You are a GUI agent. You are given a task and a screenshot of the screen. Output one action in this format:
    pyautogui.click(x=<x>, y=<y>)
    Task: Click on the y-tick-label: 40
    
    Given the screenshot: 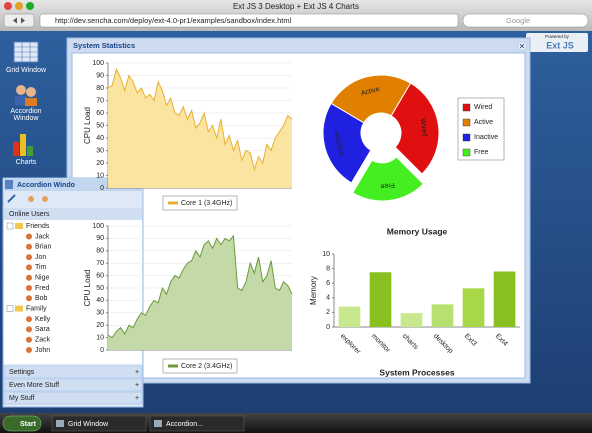 What is the action you would take?
    pyautogui.click(x=100, y=138)
    